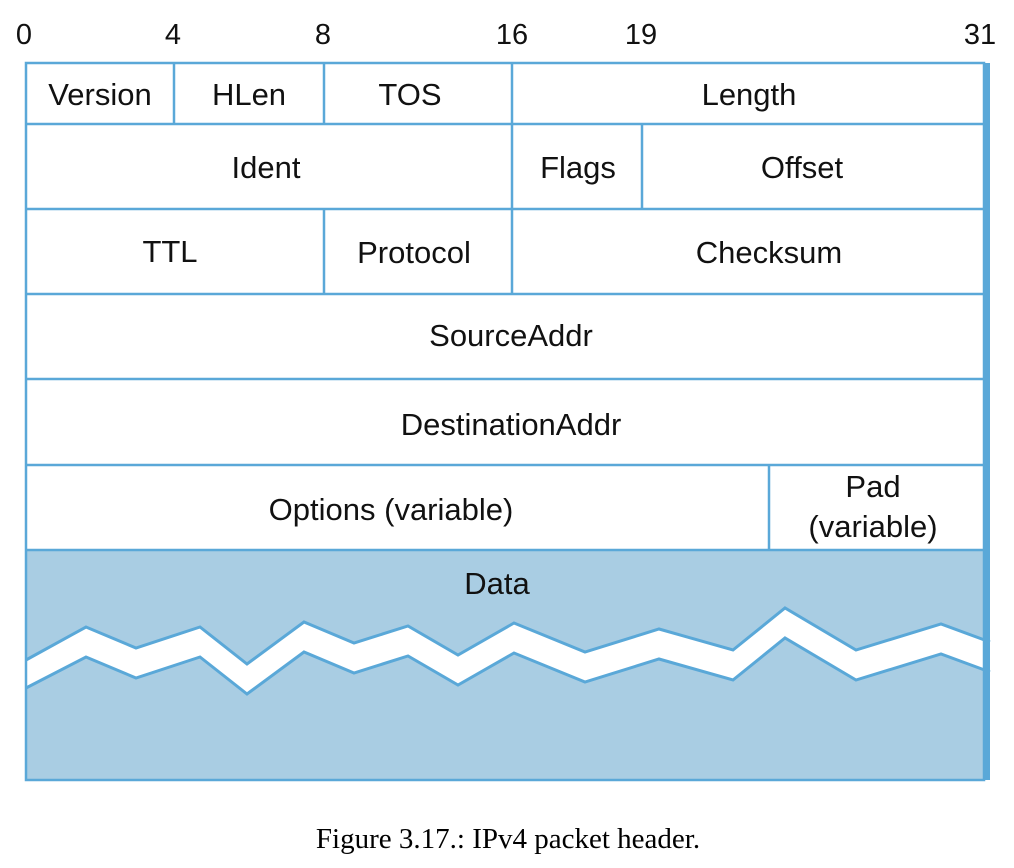 The height and width of the screenshot is (868, 1014). Describe the element at coordinates (749, 94) in the screenshot. I see `field-length: Length` at that location.